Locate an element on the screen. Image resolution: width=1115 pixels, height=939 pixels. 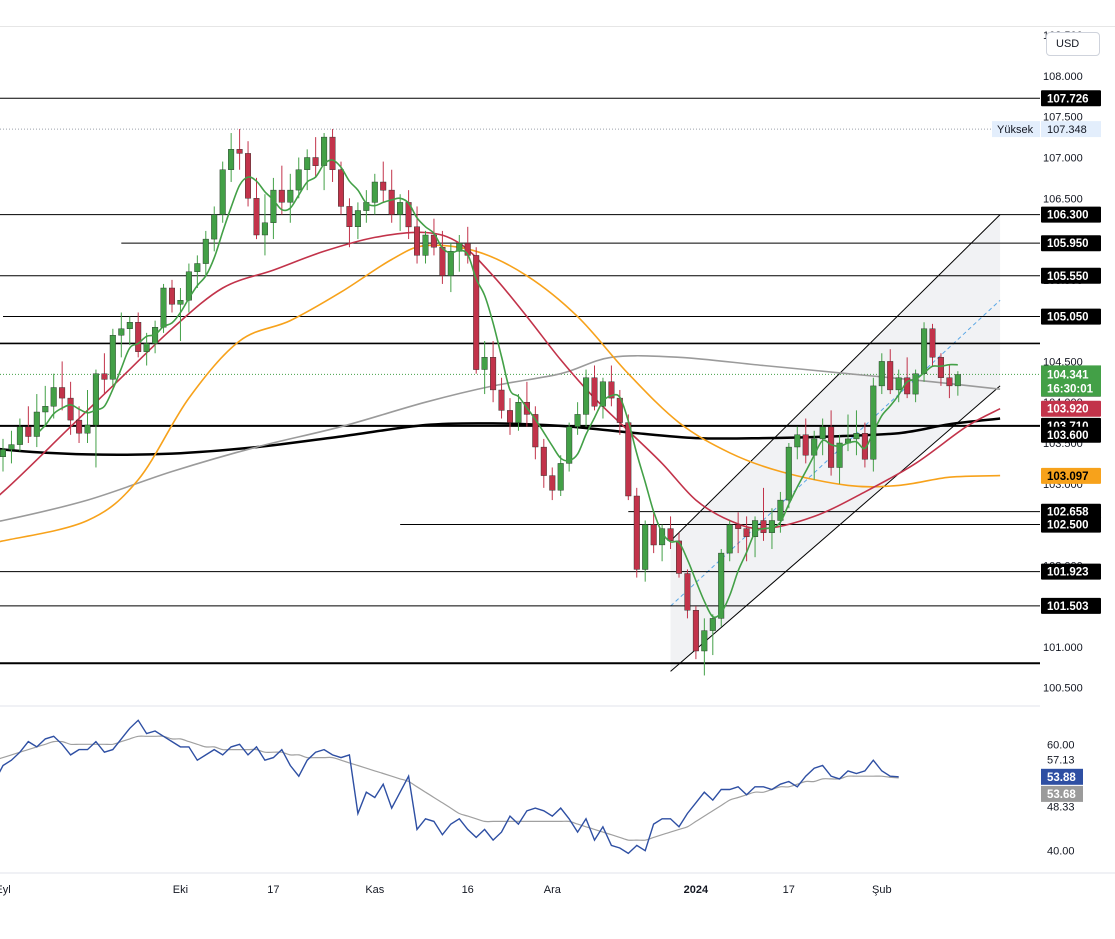
channel-upper-line is located at coordinates (835, 378).